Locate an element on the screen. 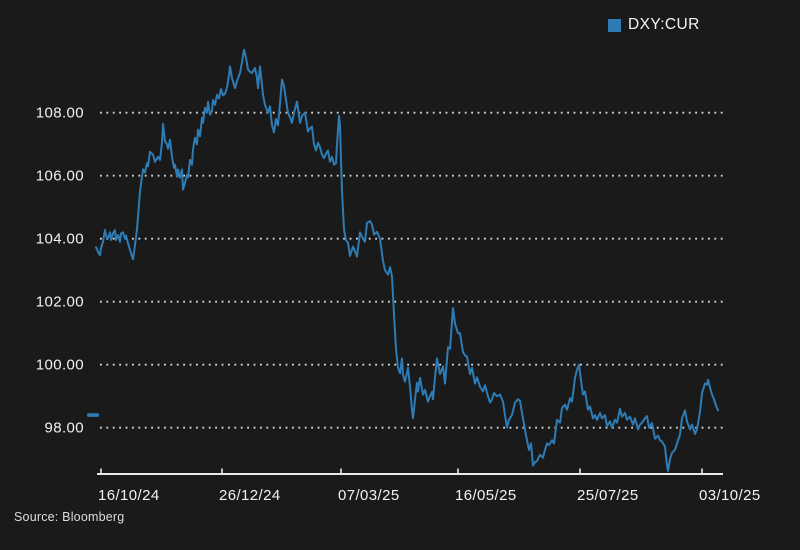  series-color-swatch-icon is located at coordinates (614, 25).